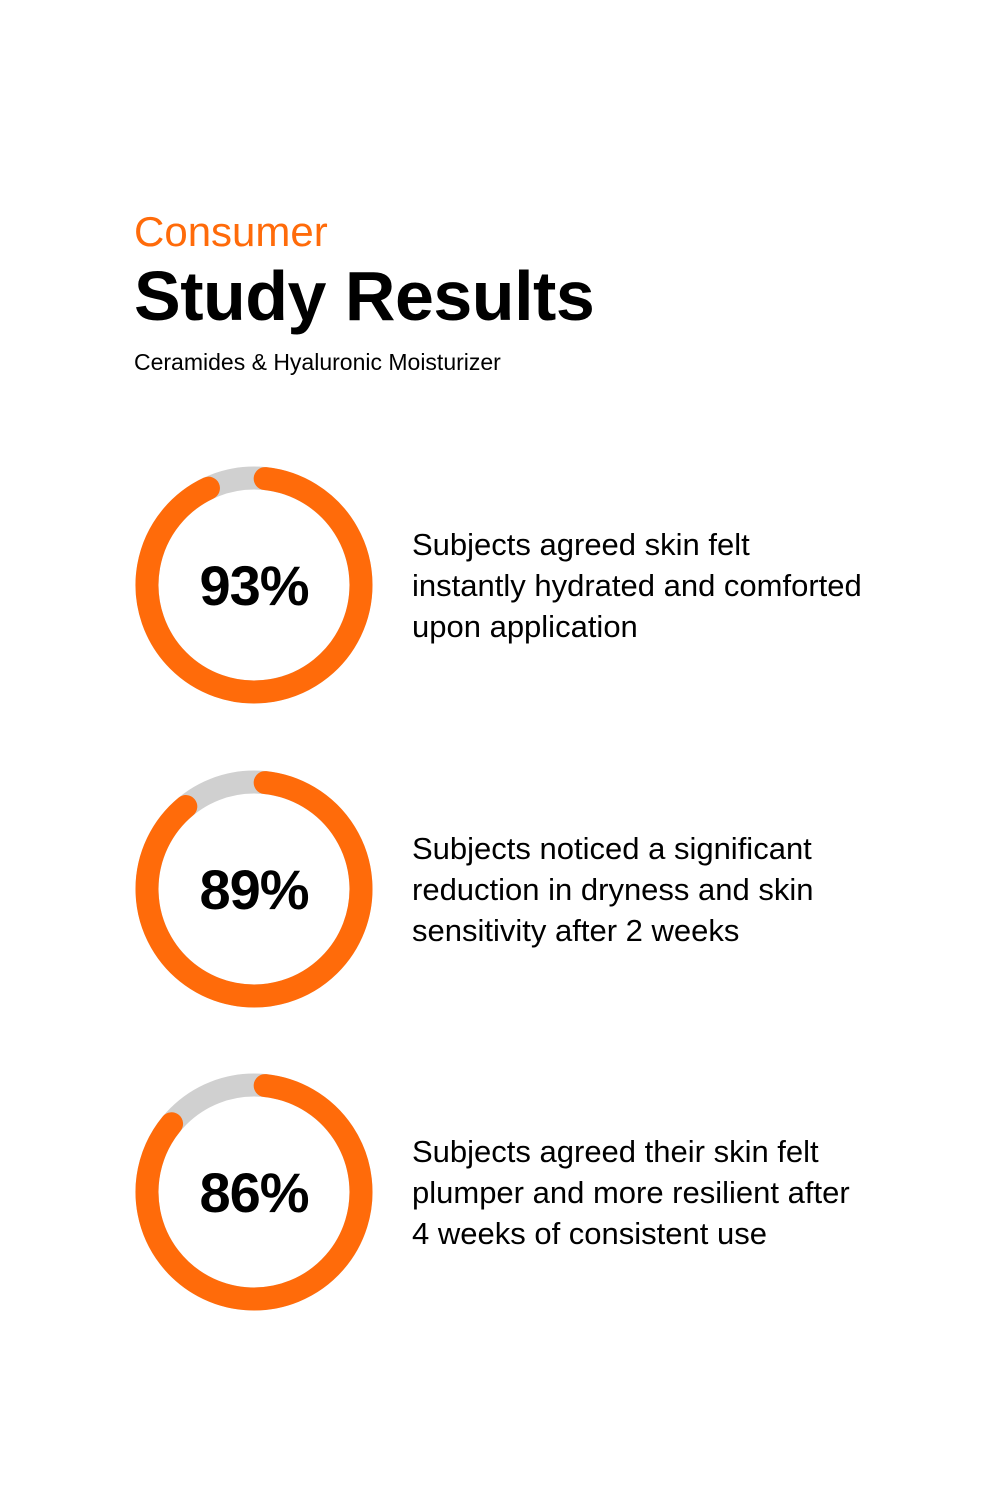 This screenshot has width=1001, height=1500. What do you see at coordinates (231, 231) in the screenshot?
I see `eyebrow-text: Consumer` at bounding box center [231, 231].